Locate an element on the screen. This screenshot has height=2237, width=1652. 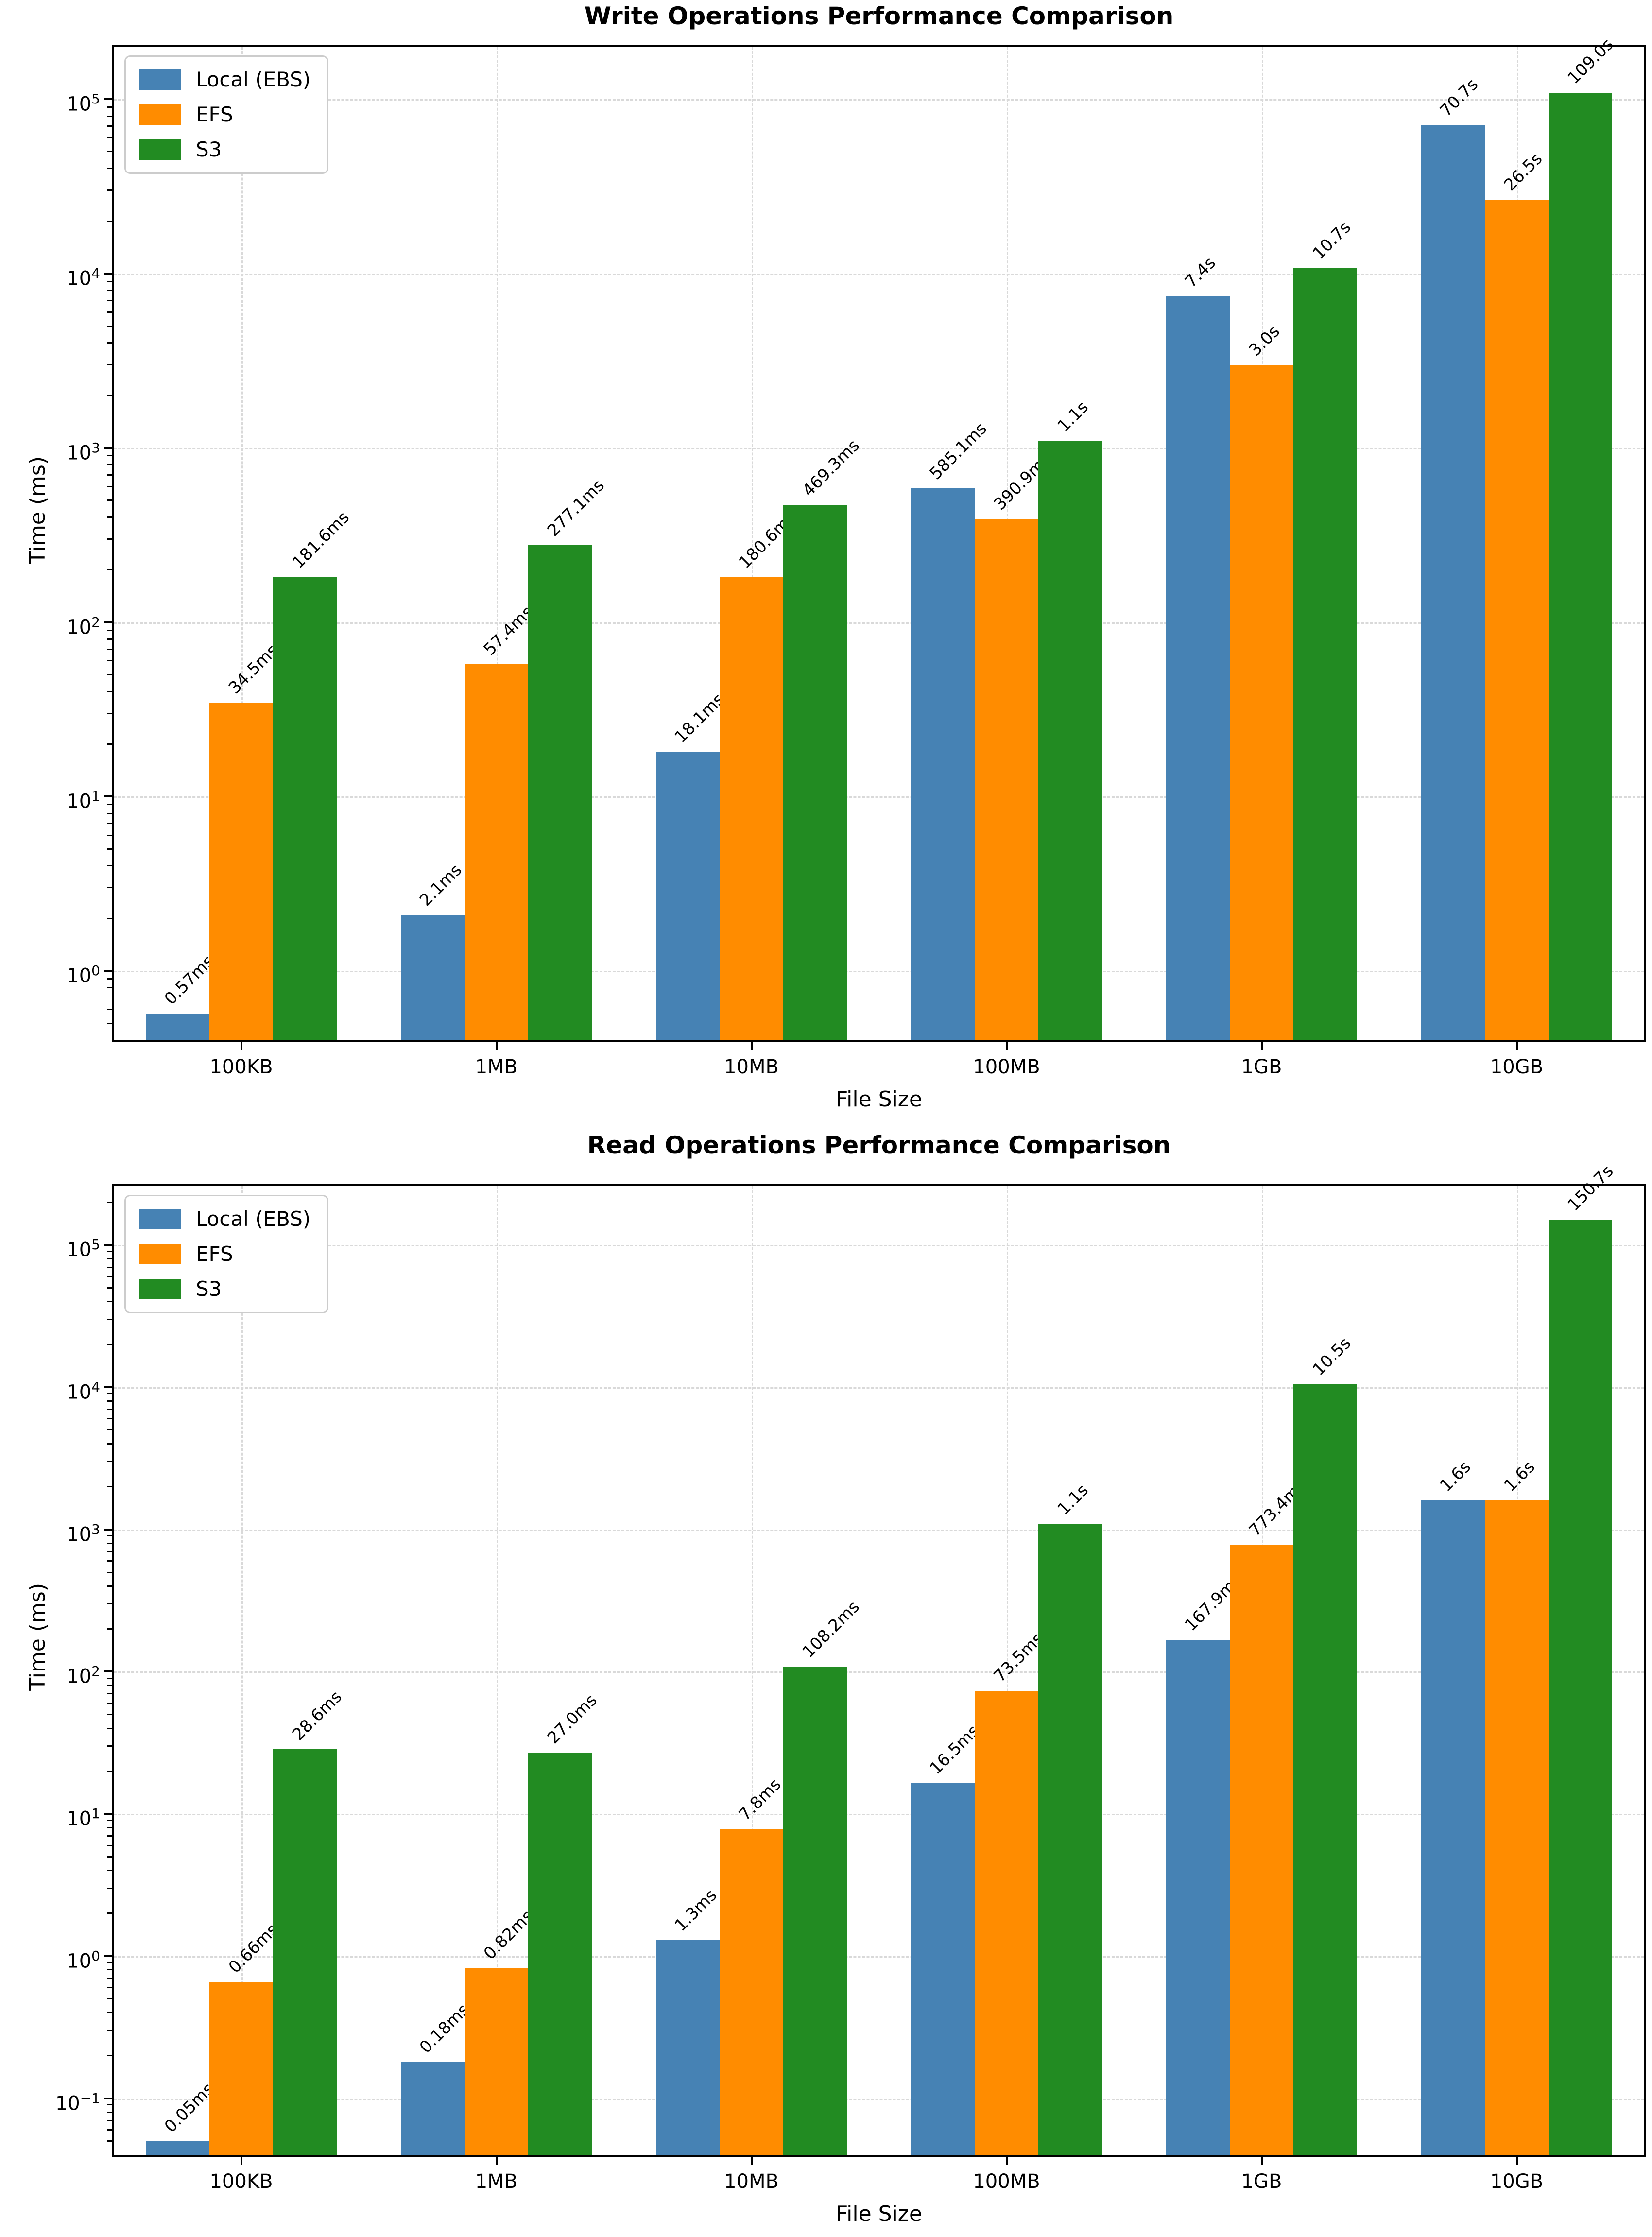
bar-efs-10gb is located at coordinates (1517, 1828).